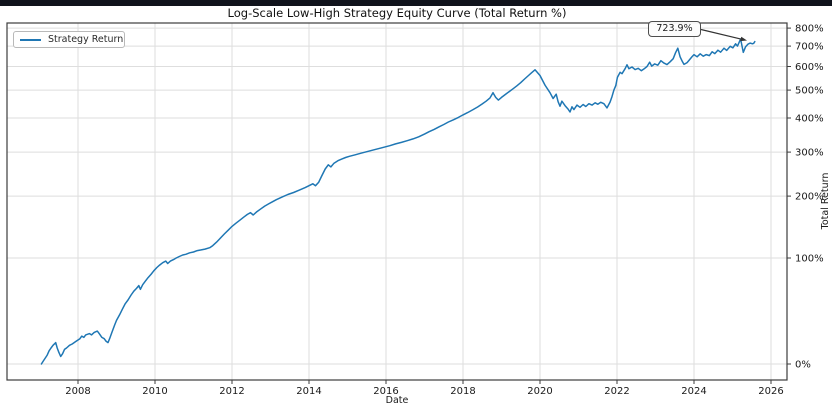  Describe the element at coordinates (30, 39) in the screenshot. I see `legend-line-sample` at that location.